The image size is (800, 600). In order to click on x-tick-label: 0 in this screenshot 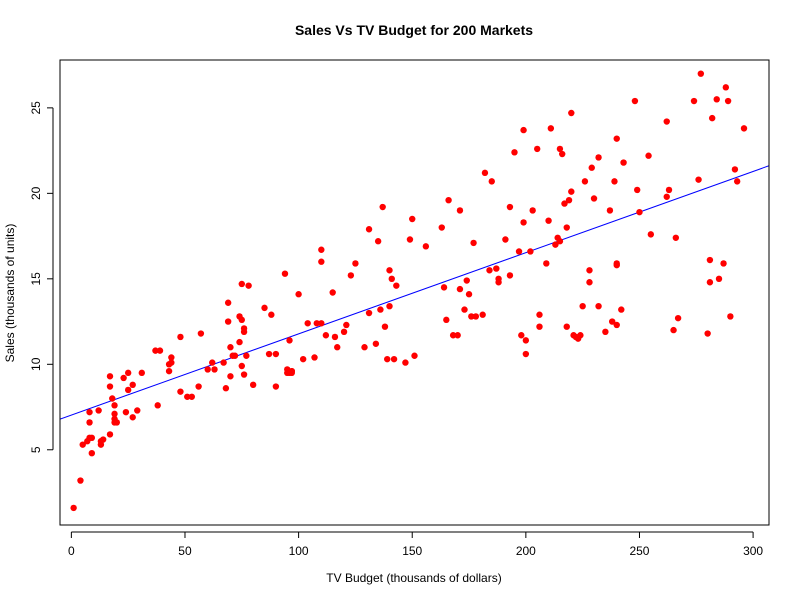, I will do `click(71, 551)`.